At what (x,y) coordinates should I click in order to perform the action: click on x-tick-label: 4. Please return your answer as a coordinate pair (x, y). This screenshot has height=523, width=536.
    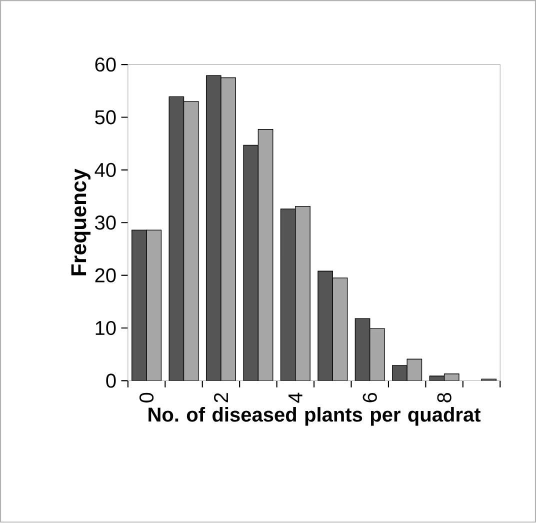
    Looking at the image, I should click on (295, 397).